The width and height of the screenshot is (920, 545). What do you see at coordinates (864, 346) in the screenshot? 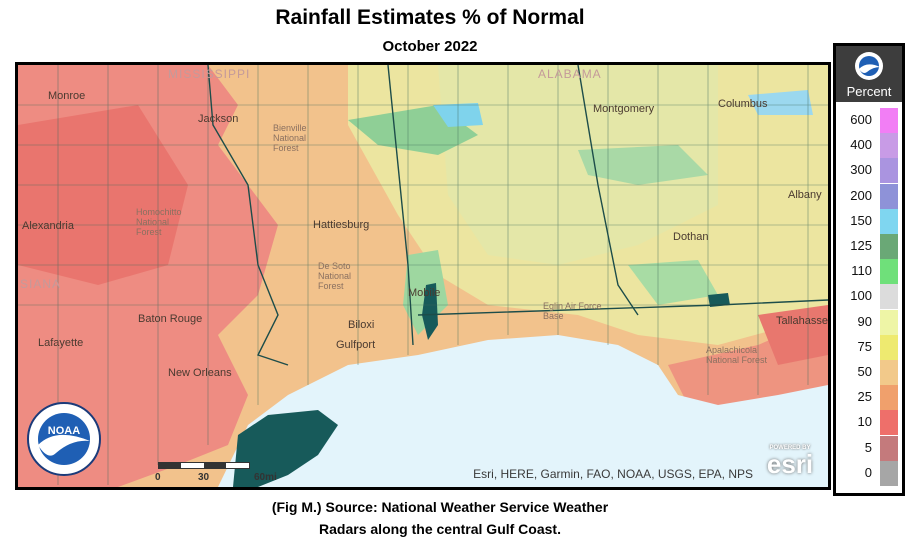
I see `legend-entry-label: 75` at bounding box center [864, 346].